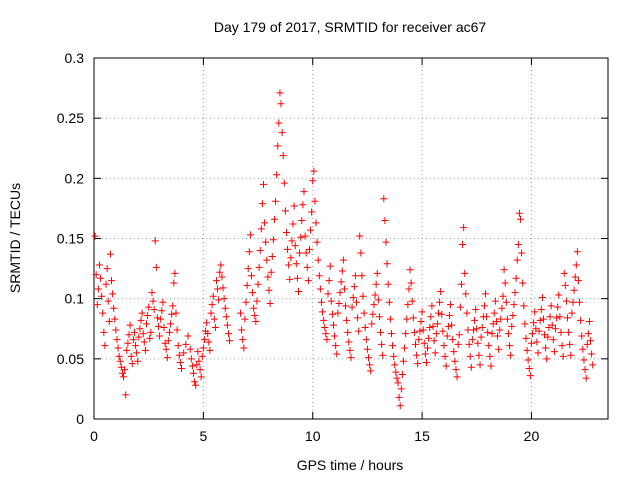 The width and height of the screenshot is (640, 480). Describe the element at coordinates (15, 238) in the screenshot. I see `y-axis-label: SRMTID / TECUs` at that location.